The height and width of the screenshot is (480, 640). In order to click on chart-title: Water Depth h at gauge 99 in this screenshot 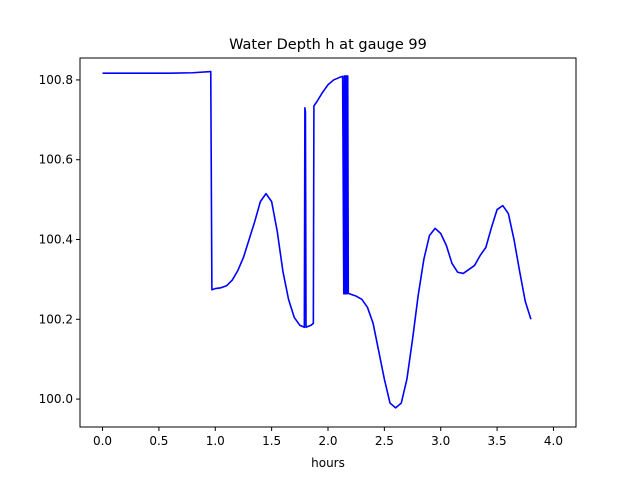, I will do `click(328, 45)`.